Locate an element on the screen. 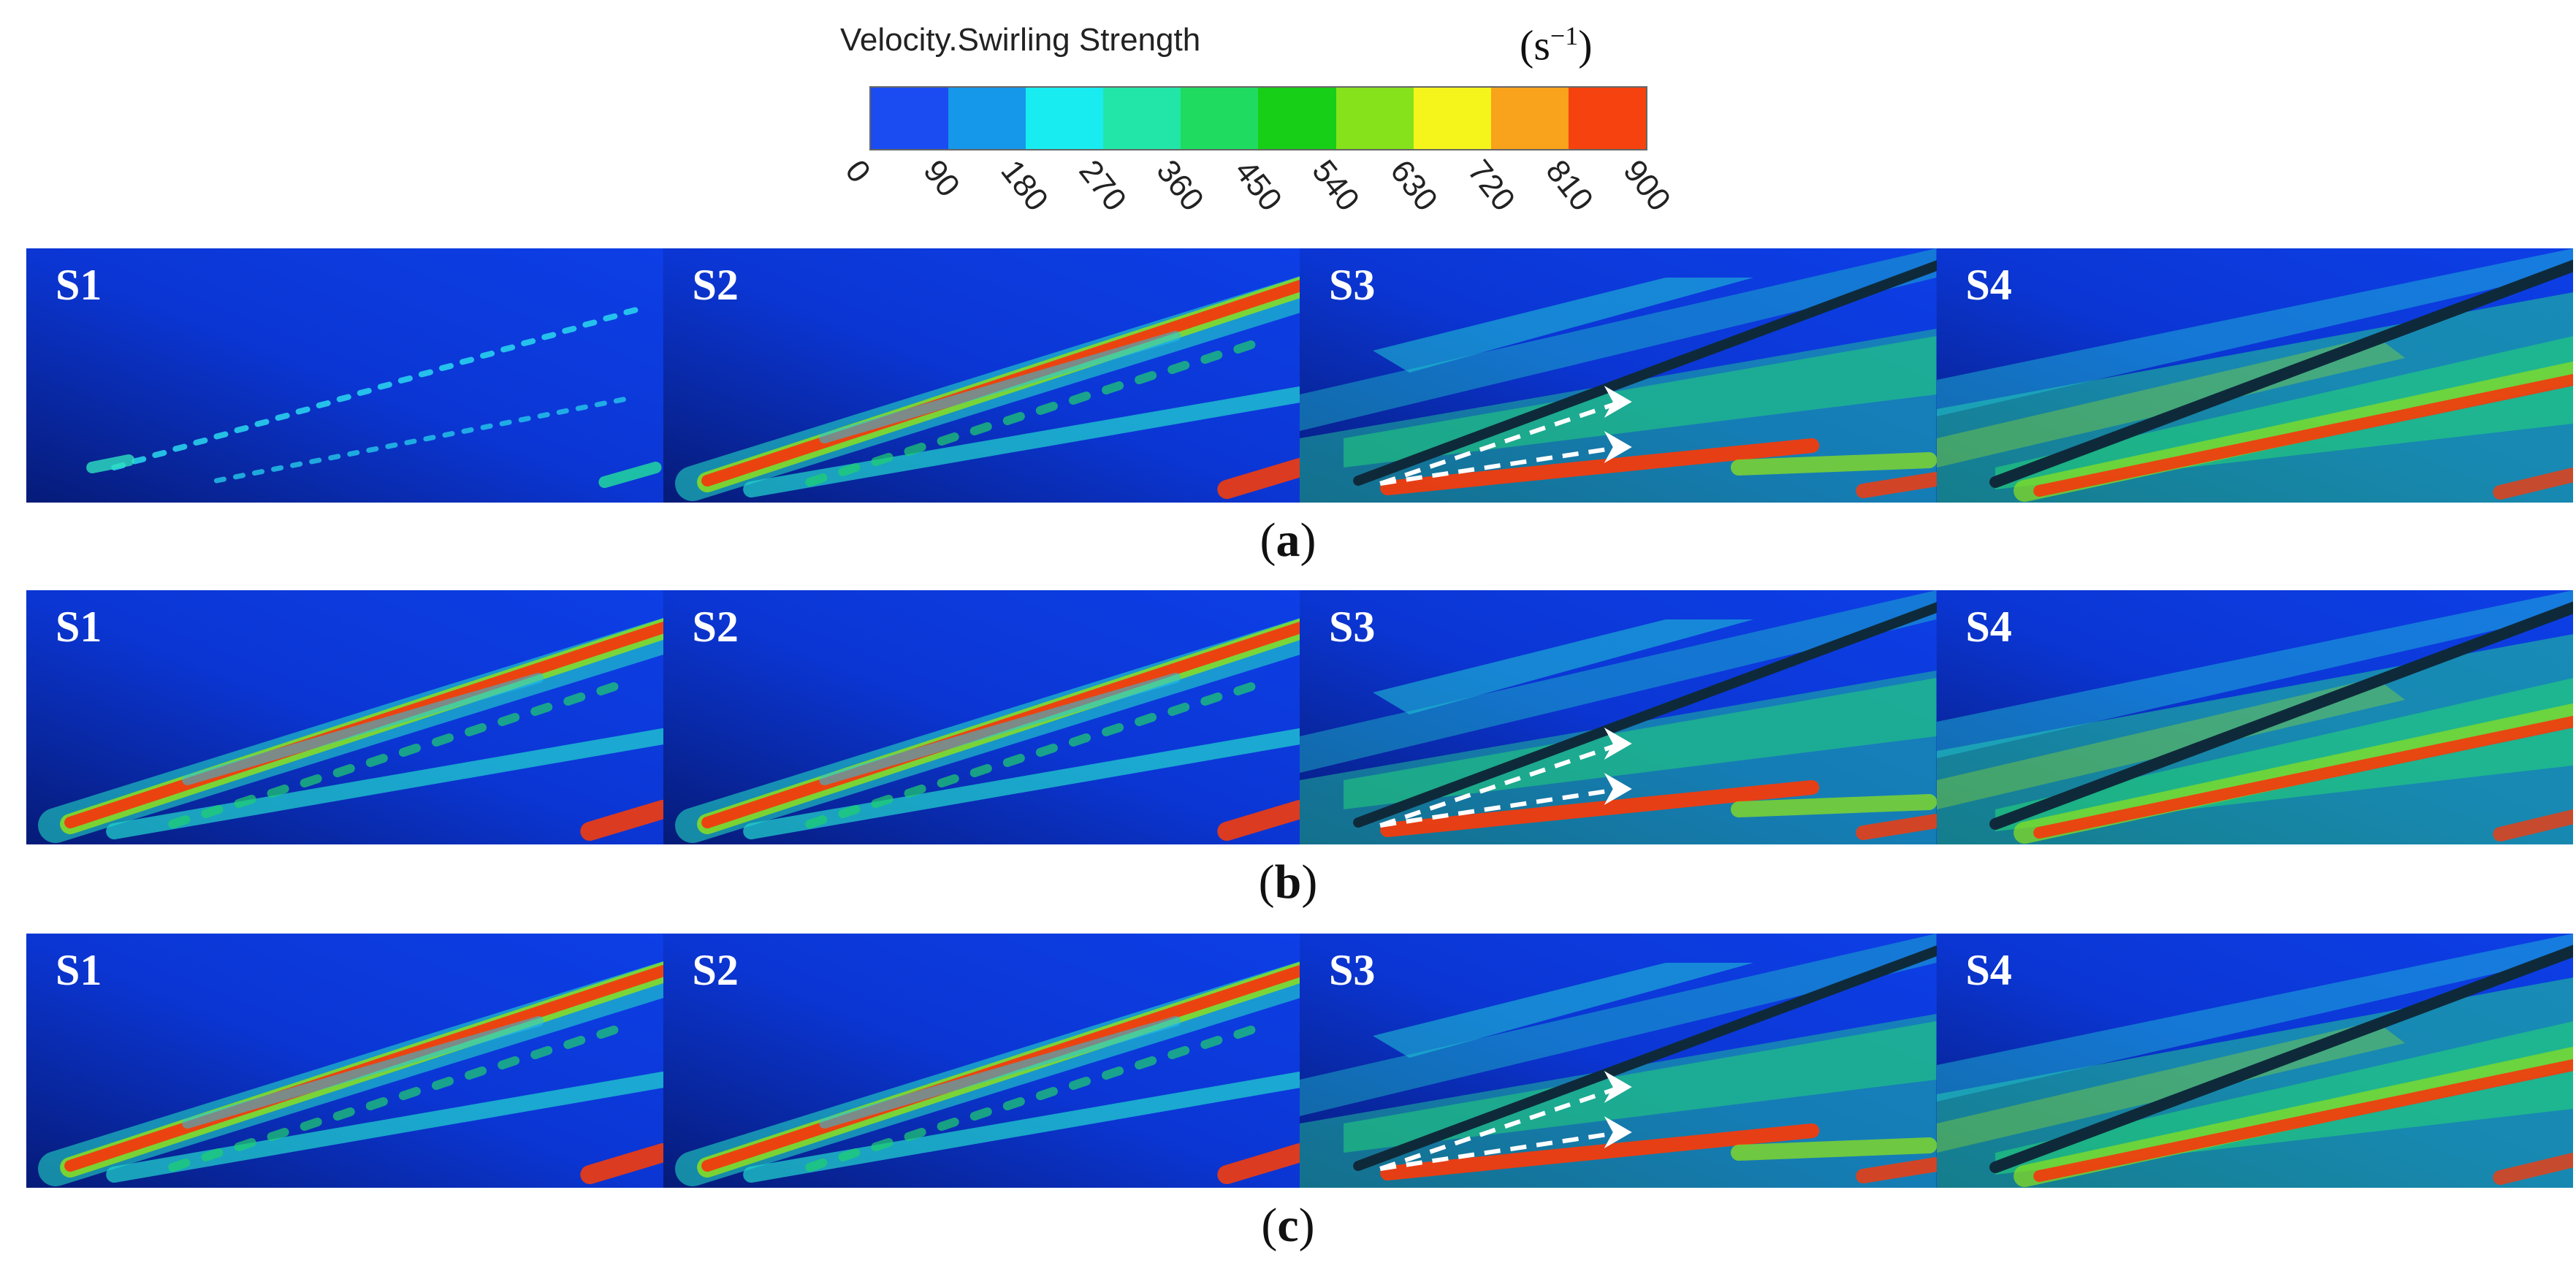  contour-panel-s2: S2 is located at coordinates (981, 1061).